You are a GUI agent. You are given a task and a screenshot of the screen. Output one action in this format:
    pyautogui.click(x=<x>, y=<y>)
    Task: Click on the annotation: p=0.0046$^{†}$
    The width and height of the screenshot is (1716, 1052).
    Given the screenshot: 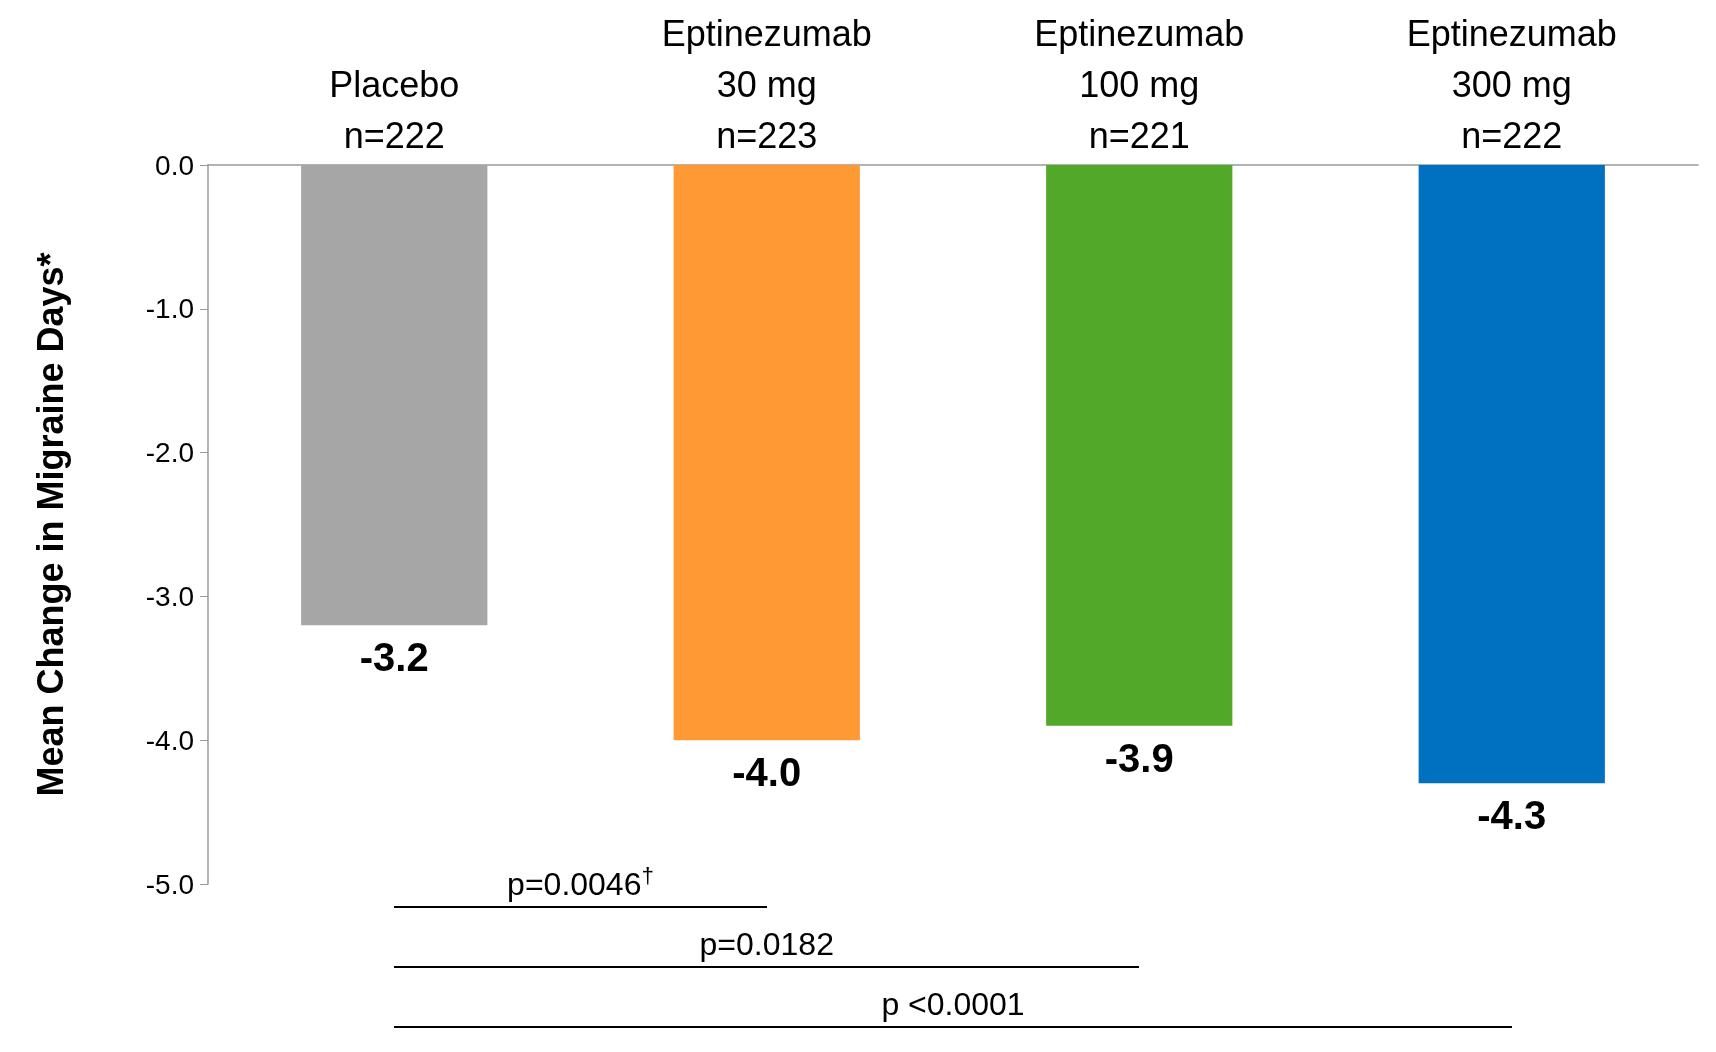 What is the action you would take?
    pyautogui.click(x=580, y=882)
    